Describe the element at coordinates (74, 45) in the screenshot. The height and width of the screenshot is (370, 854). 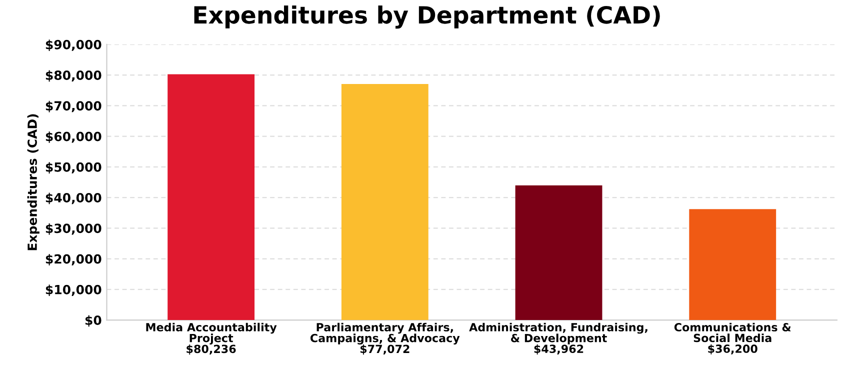
I see `y-tick-label: $90,000` at that location.